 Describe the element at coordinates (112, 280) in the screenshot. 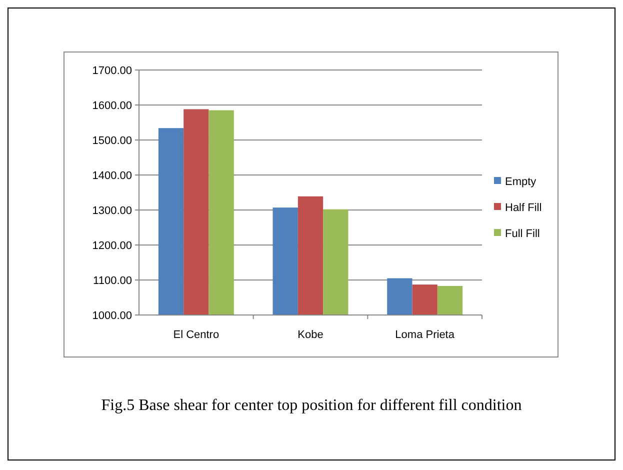

I see `y-tick-label: 1100.00` at that location.